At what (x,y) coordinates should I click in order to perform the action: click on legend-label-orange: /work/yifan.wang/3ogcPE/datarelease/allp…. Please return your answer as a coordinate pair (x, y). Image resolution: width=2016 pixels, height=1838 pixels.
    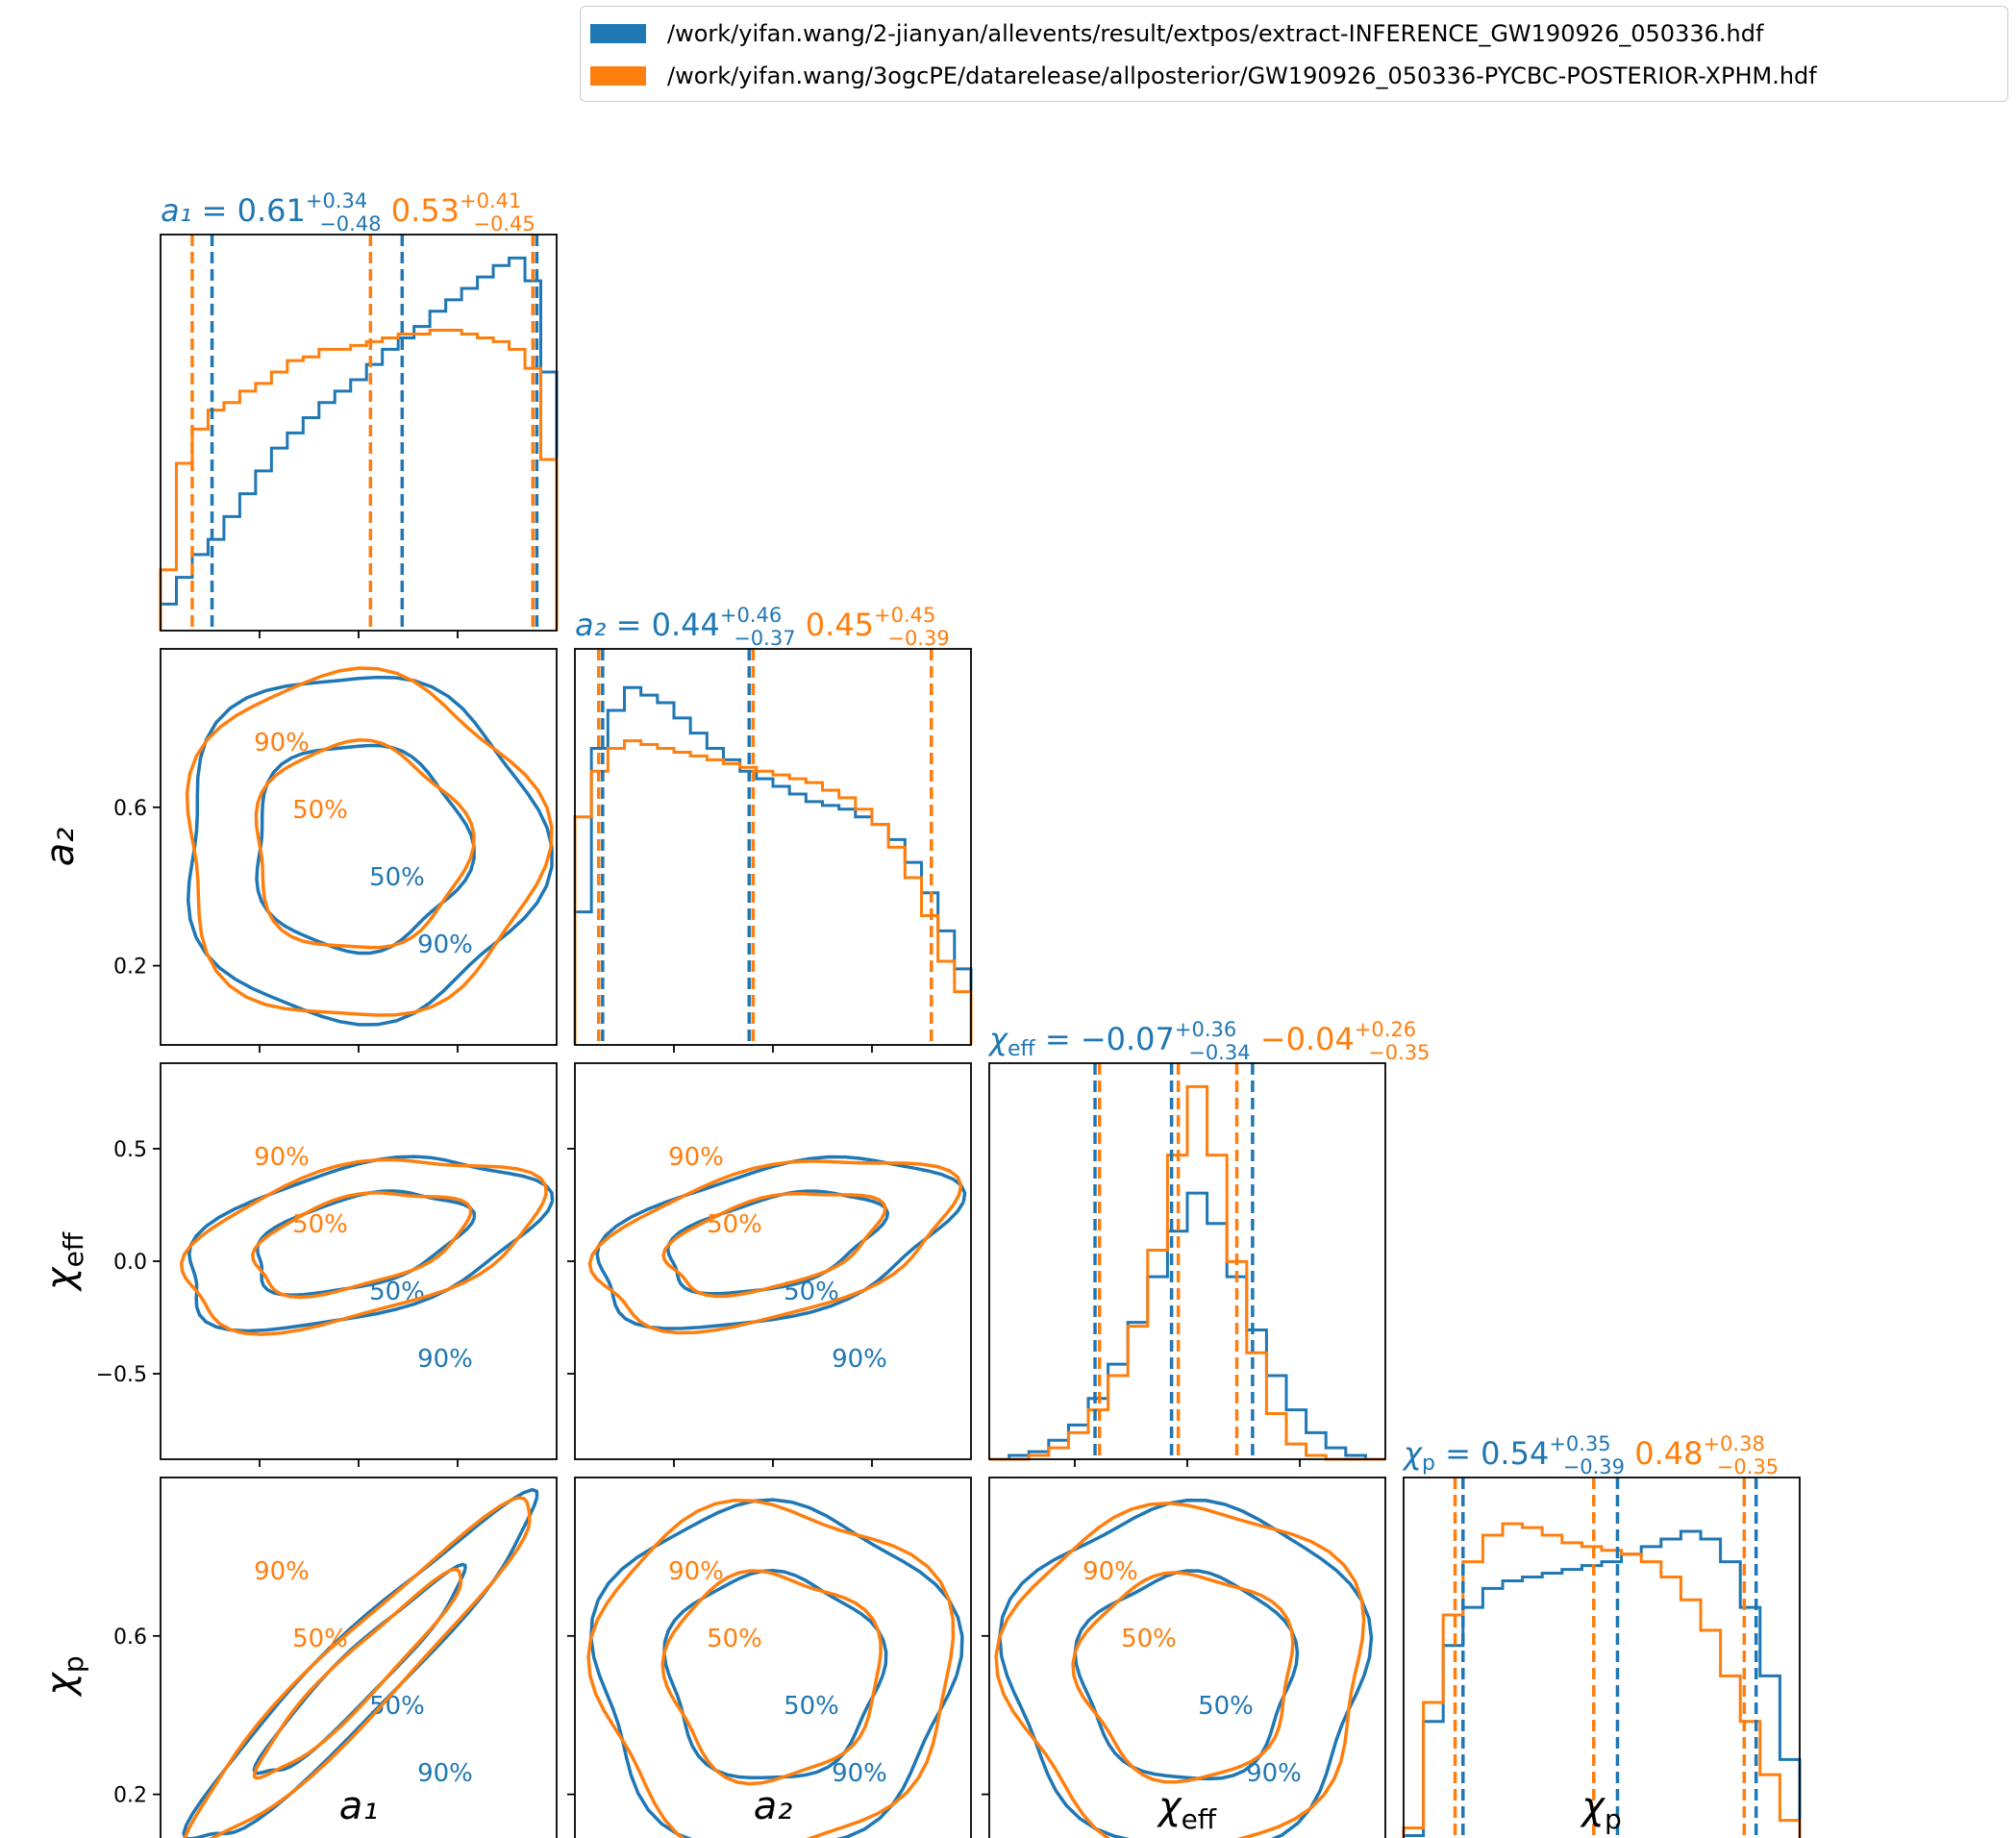
    Looking at the image, I should click on (1242, 75).